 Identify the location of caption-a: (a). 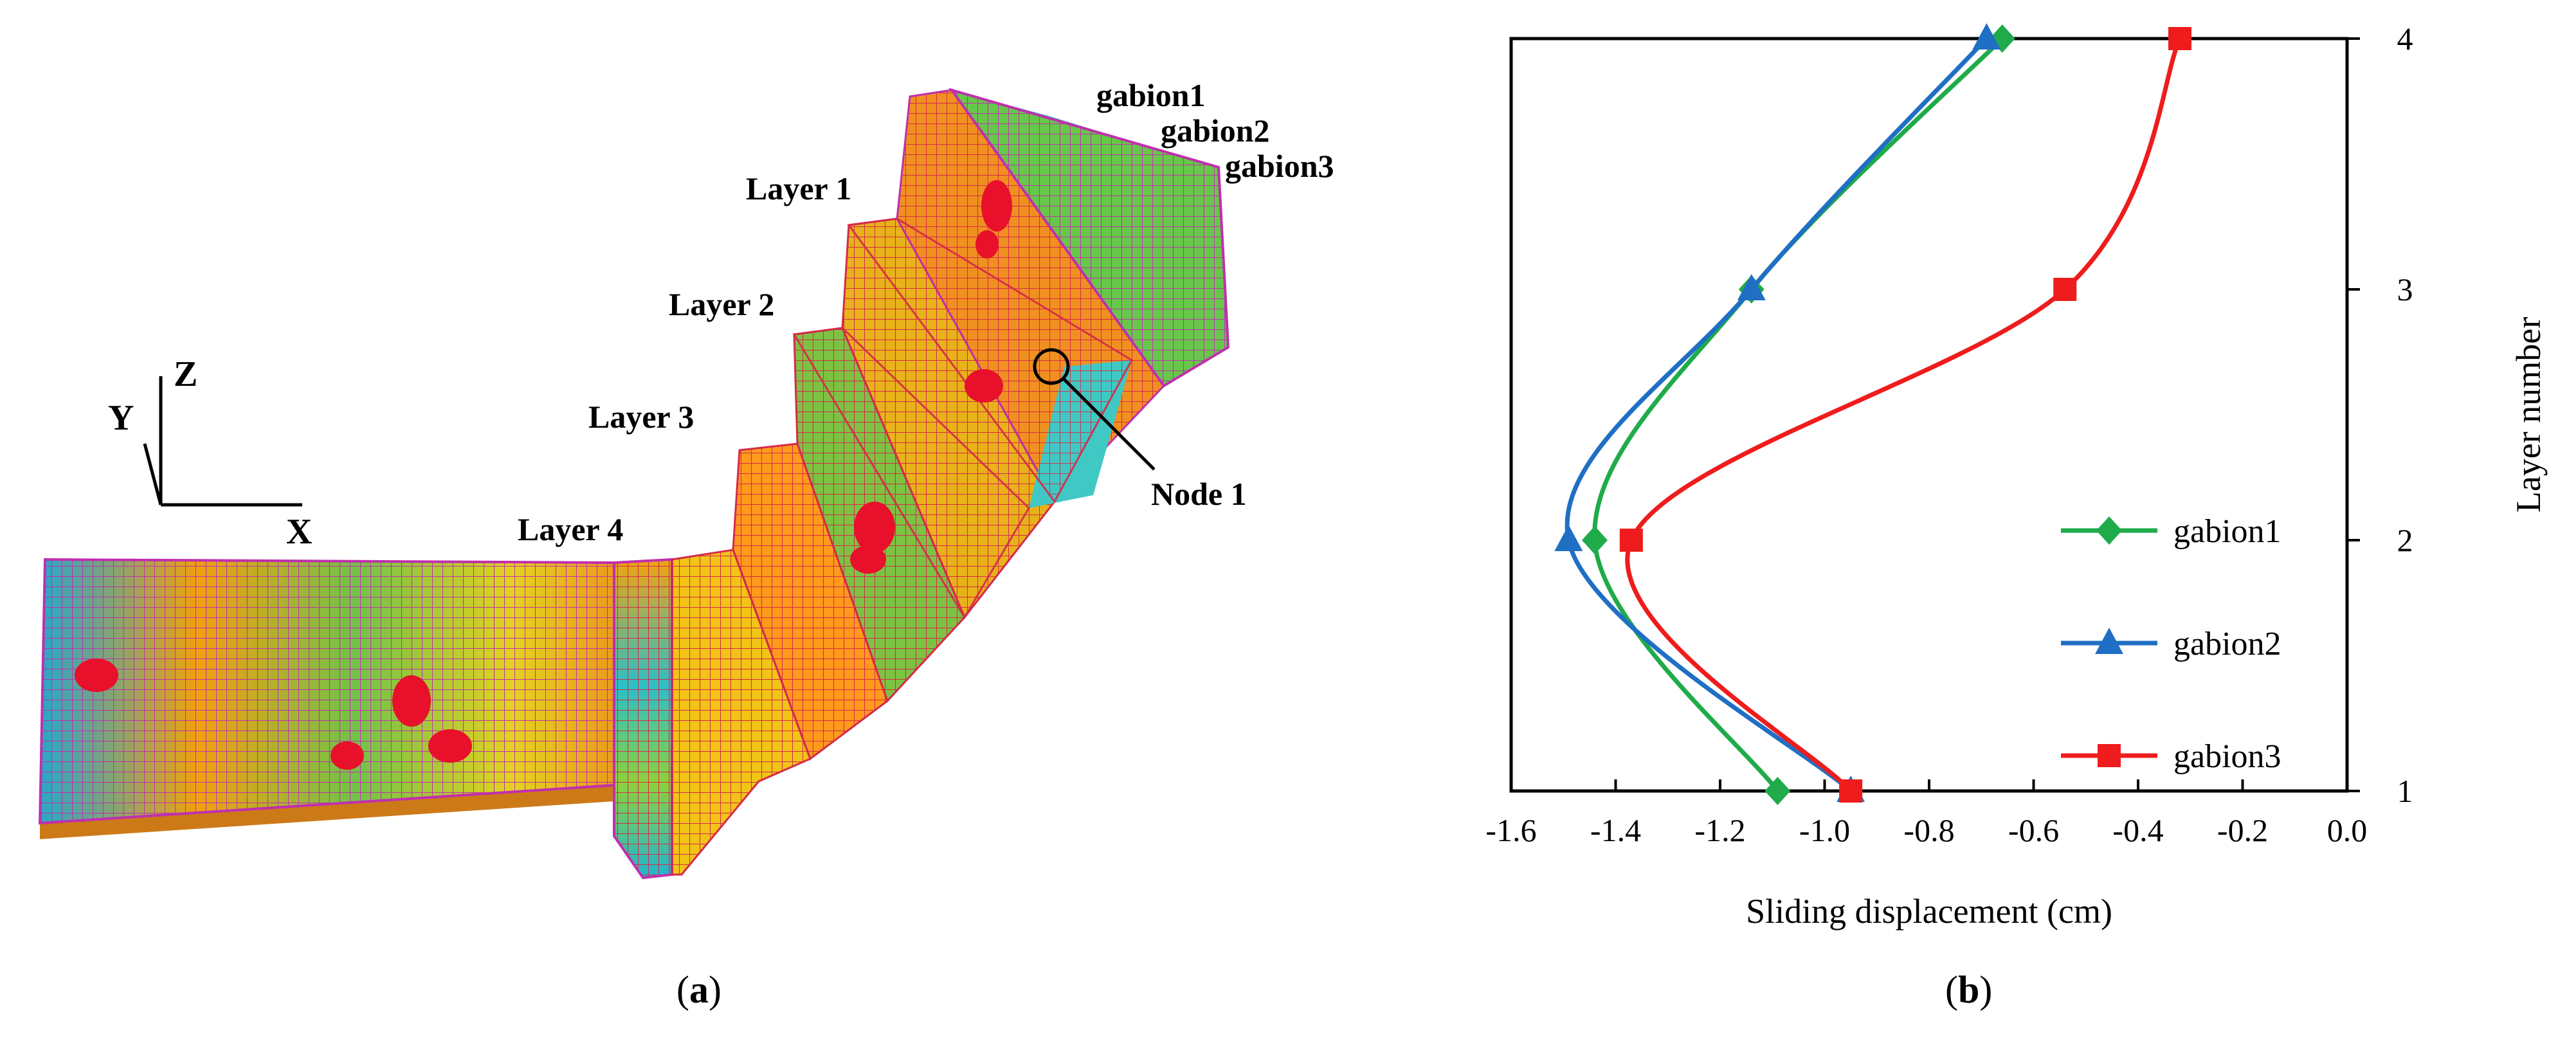
(698, 989).